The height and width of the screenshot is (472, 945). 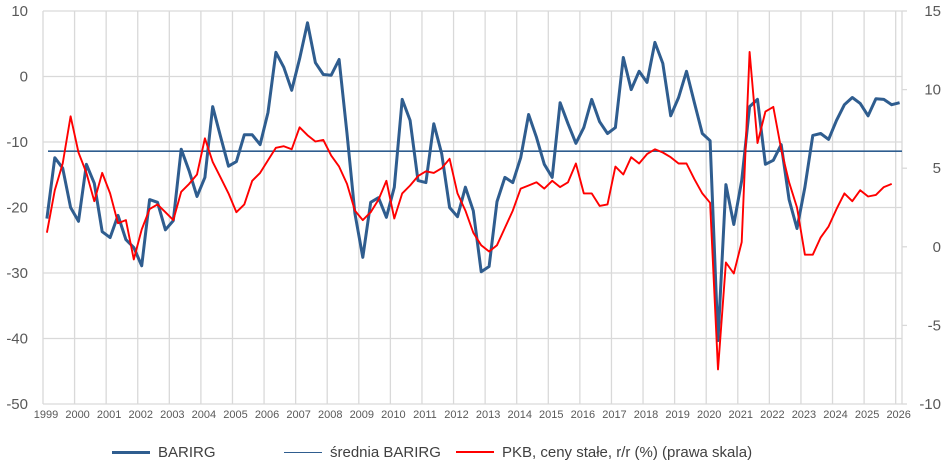 I want to click on x-tick-label: 2007, so click(x=298, y=415).